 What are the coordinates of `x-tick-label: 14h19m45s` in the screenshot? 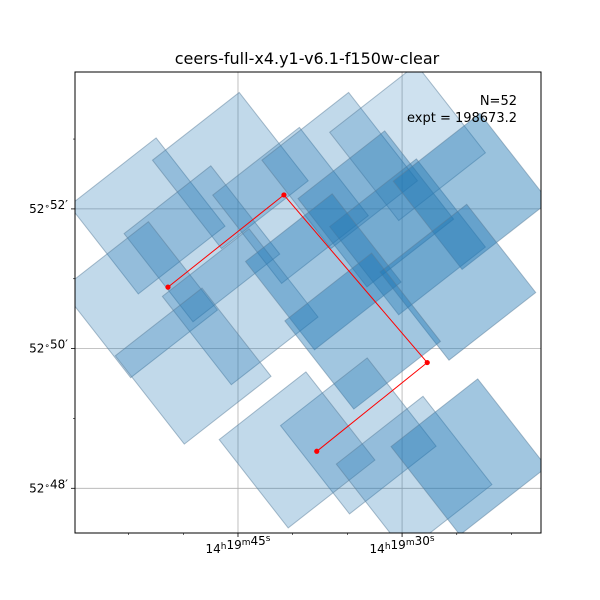 It's located at (237, 545).